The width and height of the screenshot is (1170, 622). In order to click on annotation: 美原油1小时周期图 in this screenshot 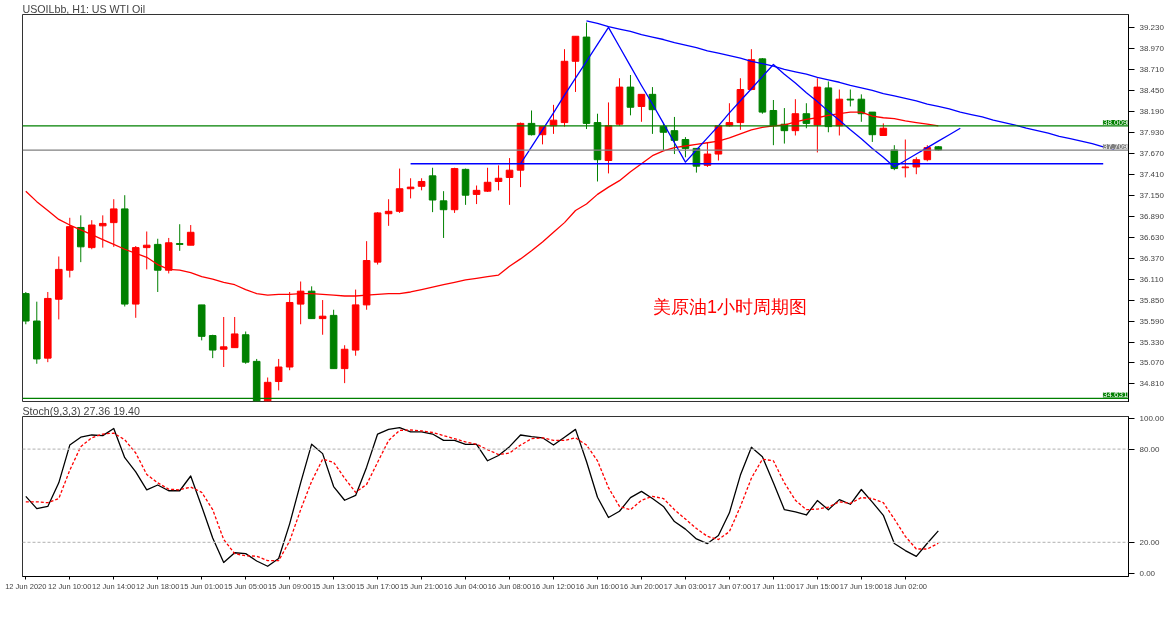, I will do `click(729, 307)`.